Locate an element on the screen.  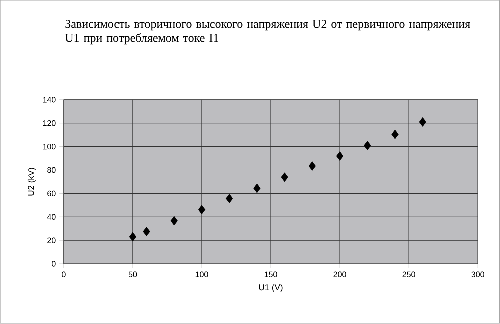
y-tick-label: 120 is located at coordinates (49, 123).